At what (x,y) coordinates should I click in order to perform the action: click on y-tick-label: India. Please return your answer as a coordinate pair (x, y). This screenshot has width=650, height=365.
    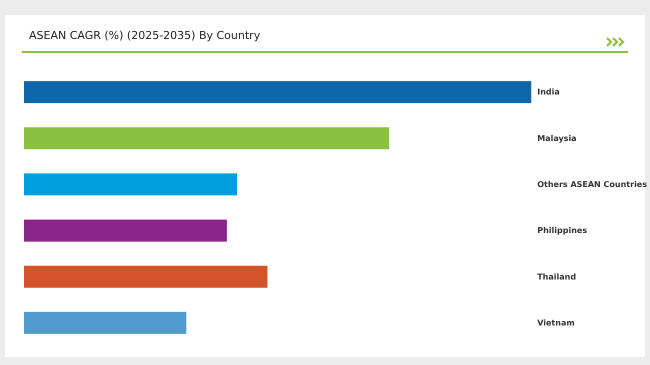
    Looking at the image, I should click on (548, 92).